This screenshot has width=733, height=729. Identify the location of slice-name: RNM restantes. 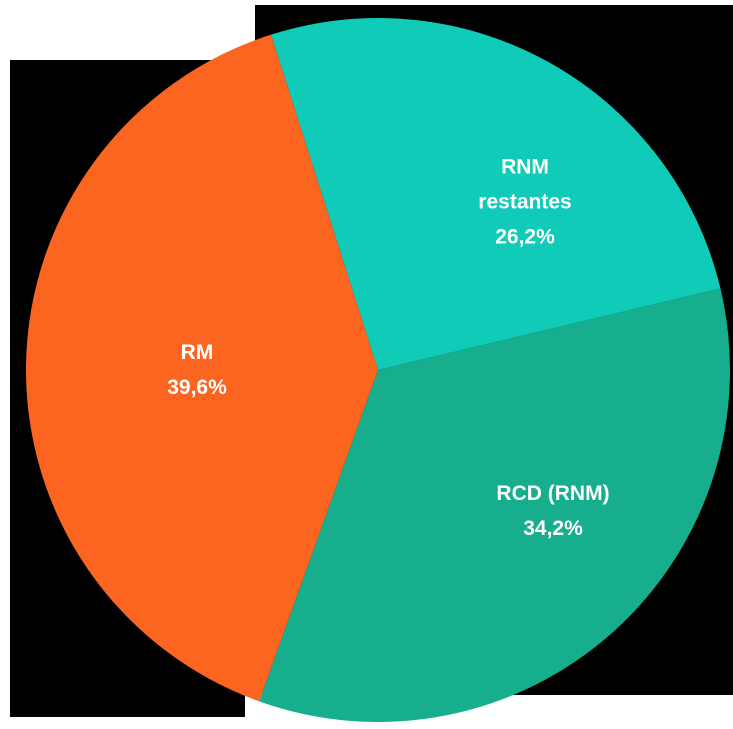
(525, 184).